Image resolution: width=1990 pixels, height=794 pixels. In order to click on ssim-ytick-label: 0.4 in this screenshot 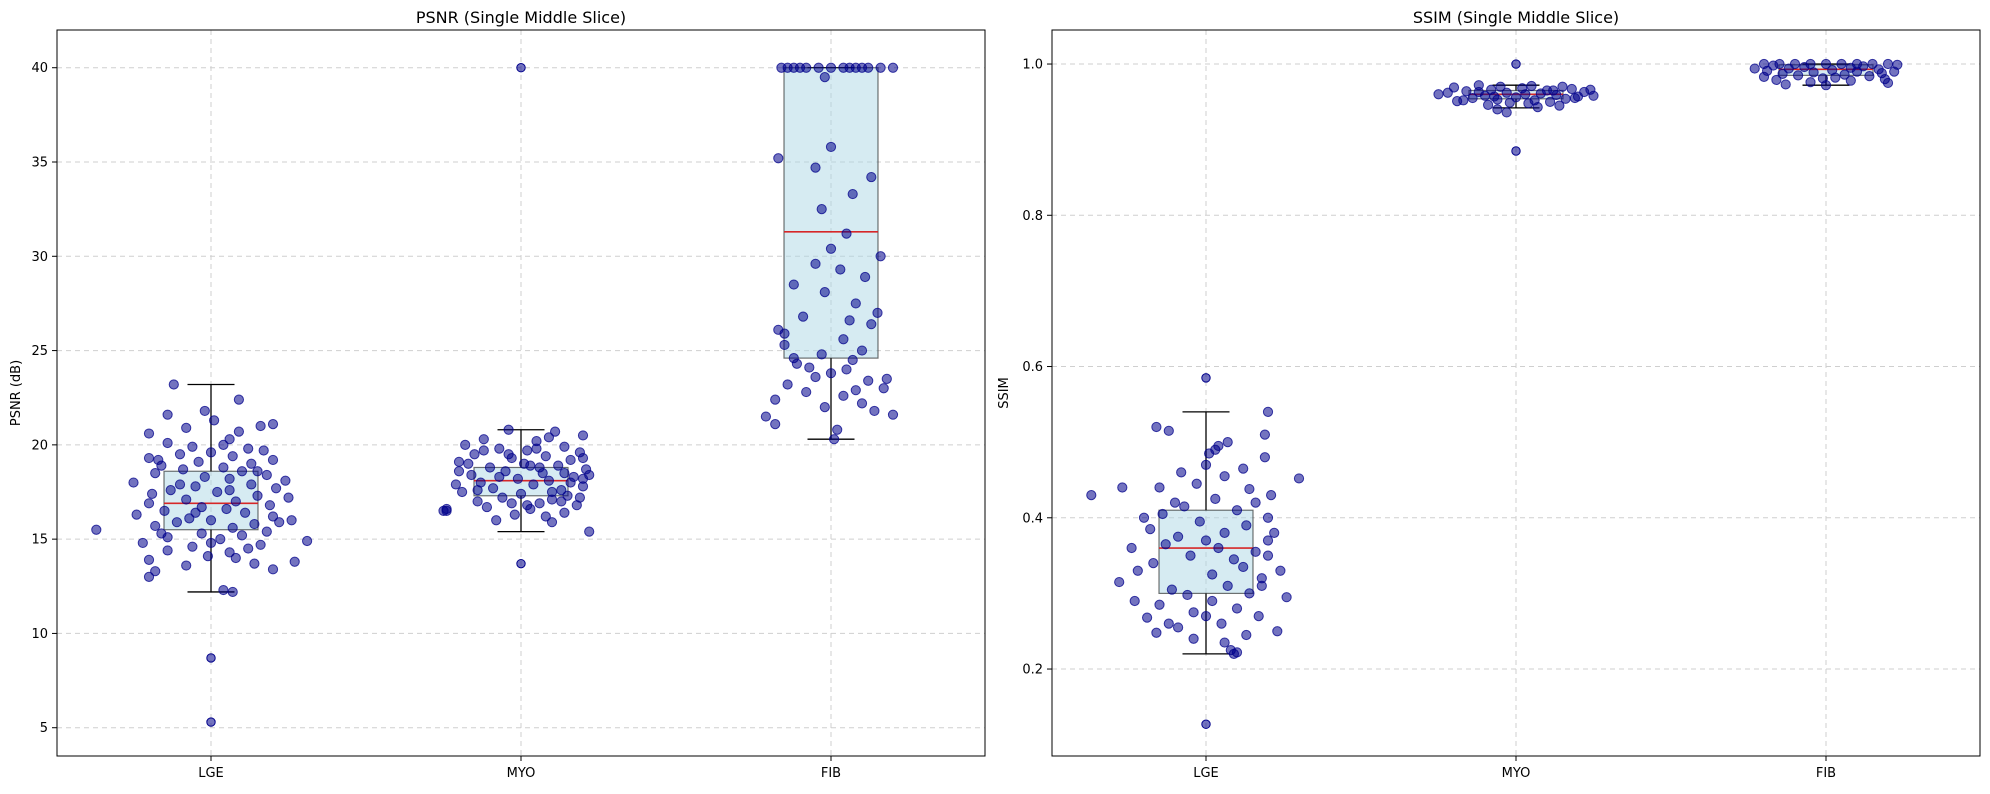, I will do `click(1032, 518)`.